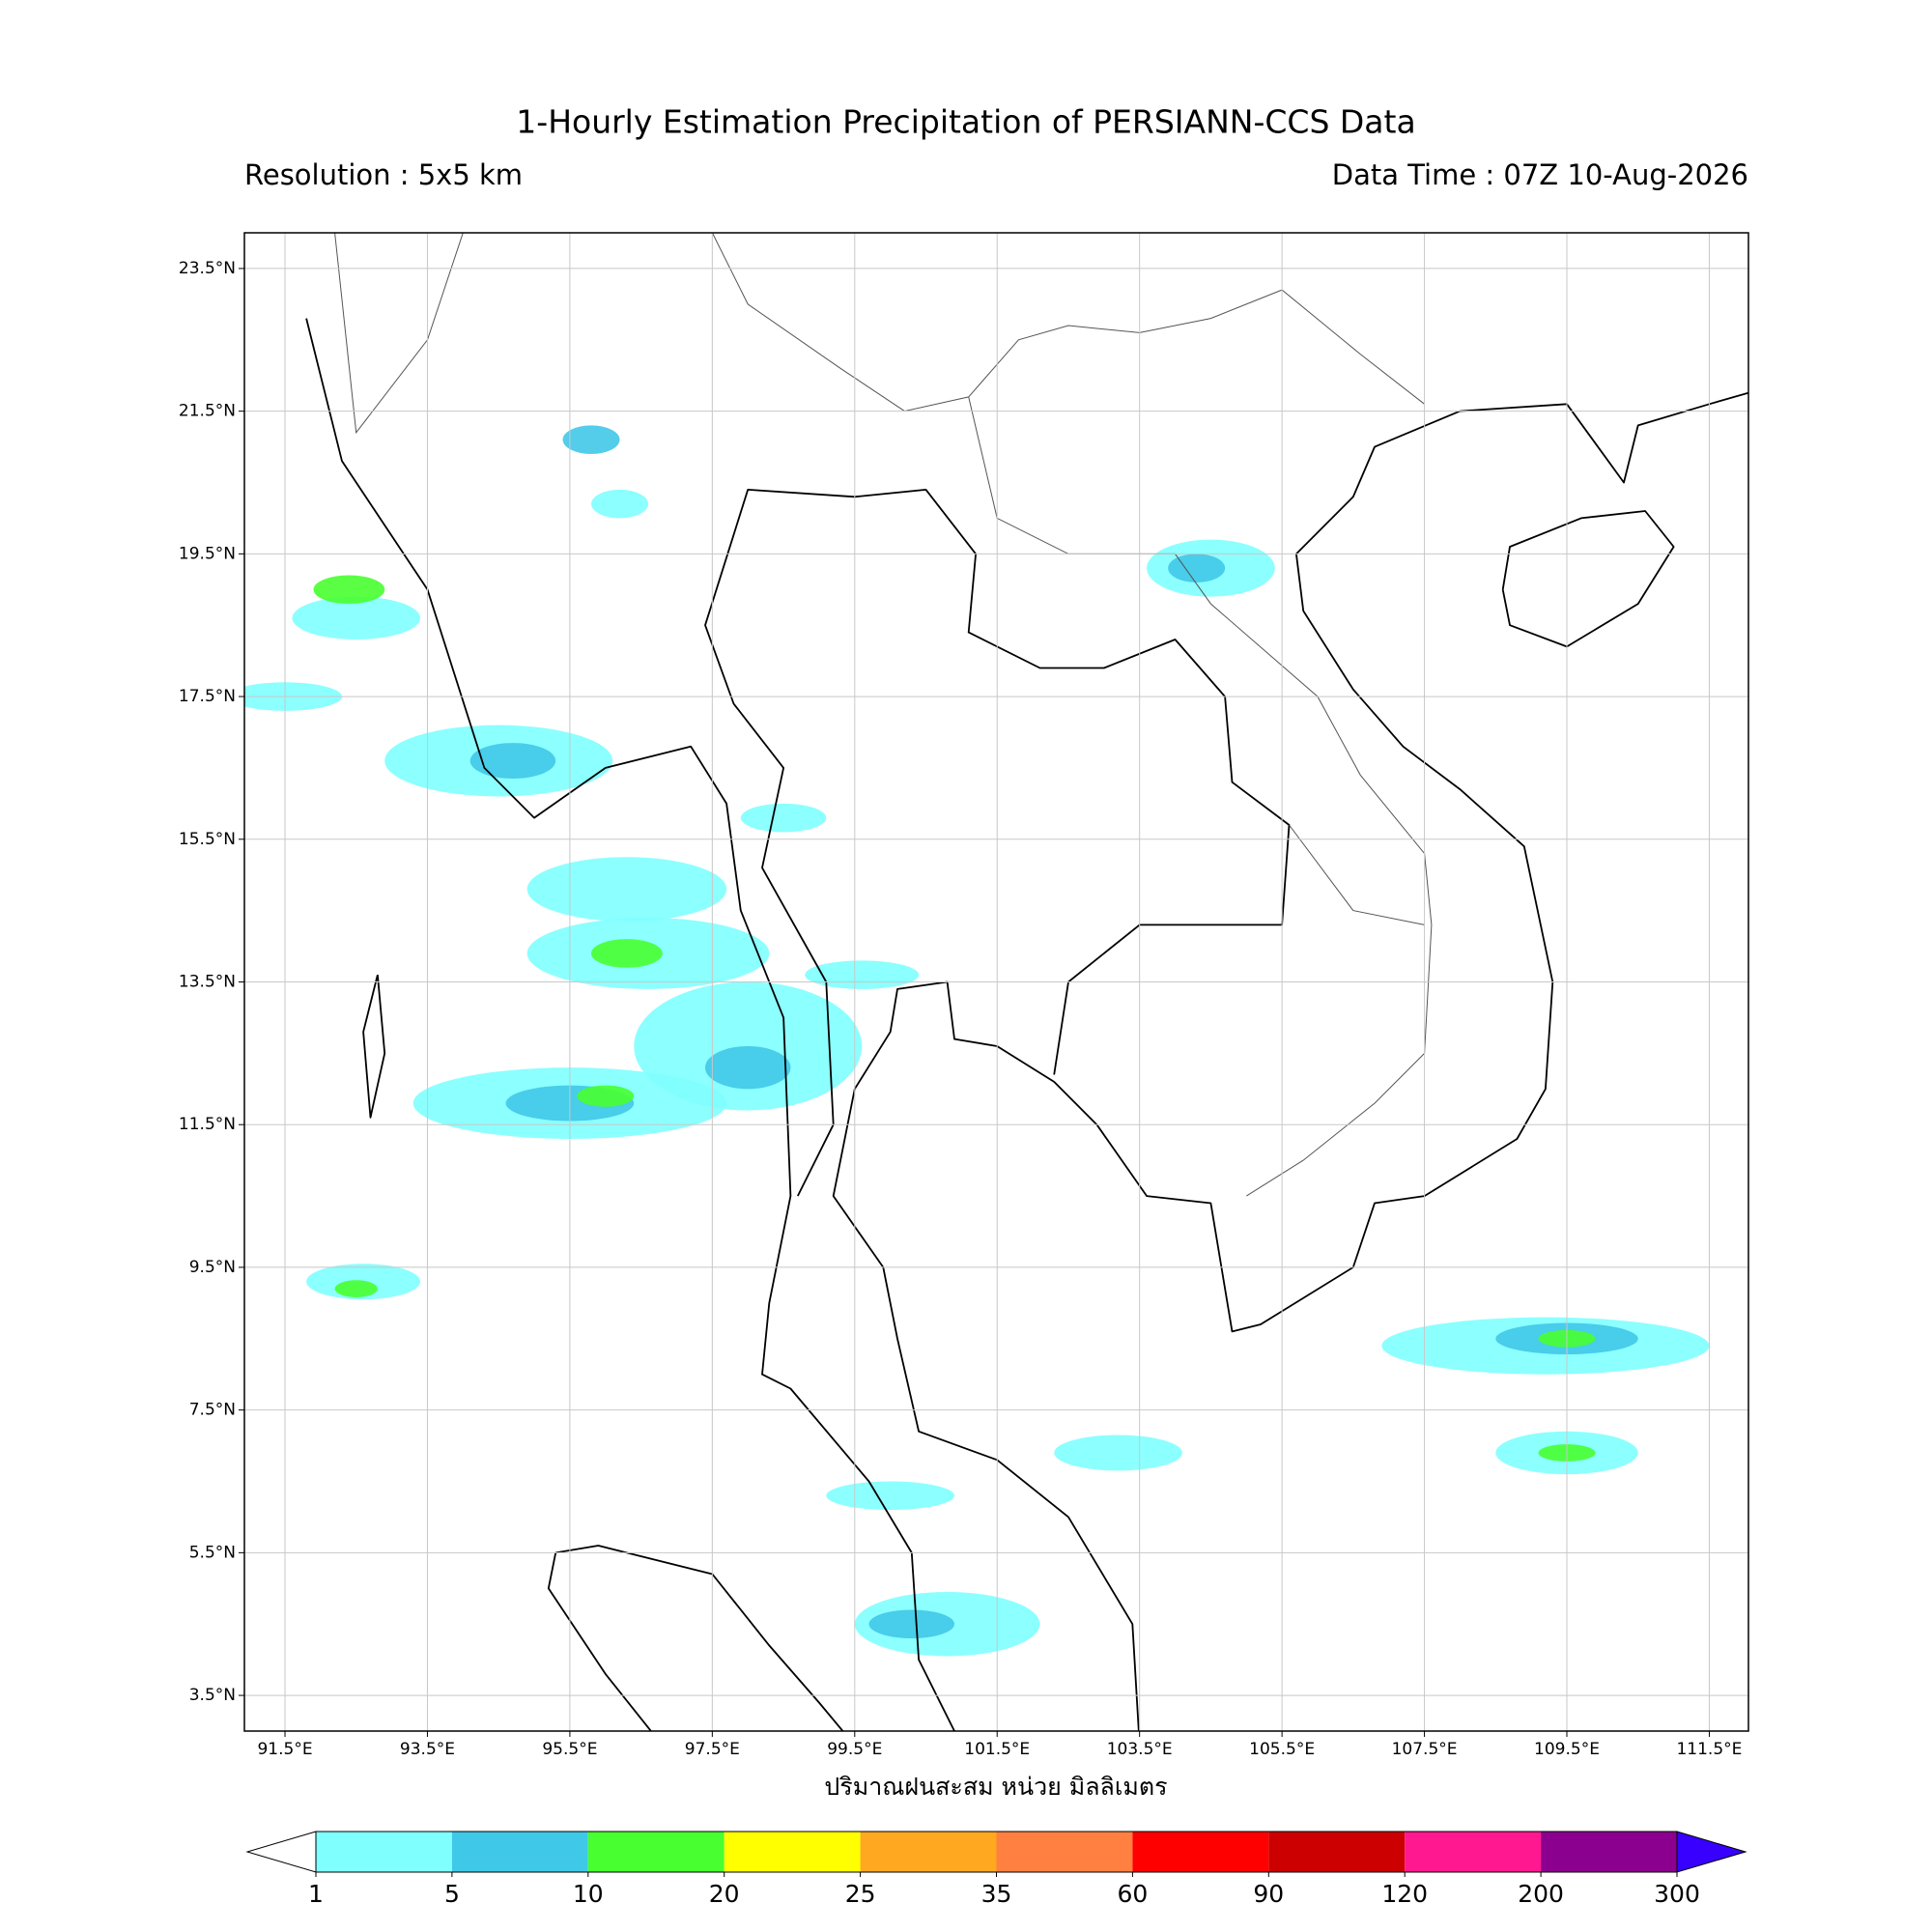 Image resolution: width=1932 pixels, height=1932 pixels. What do you see at coordinates (207, 696) in the screenshot?
I see `y-tick-label: 17.5°N` at bounding box center [207, 696].